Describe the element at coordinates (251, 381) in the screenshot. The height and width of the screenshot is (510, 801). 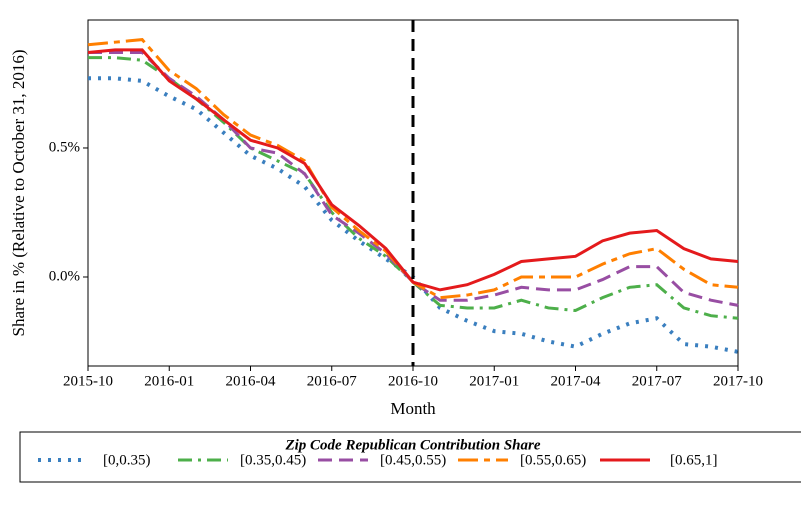
I see `x-tick-label: 2016-04` at that location.